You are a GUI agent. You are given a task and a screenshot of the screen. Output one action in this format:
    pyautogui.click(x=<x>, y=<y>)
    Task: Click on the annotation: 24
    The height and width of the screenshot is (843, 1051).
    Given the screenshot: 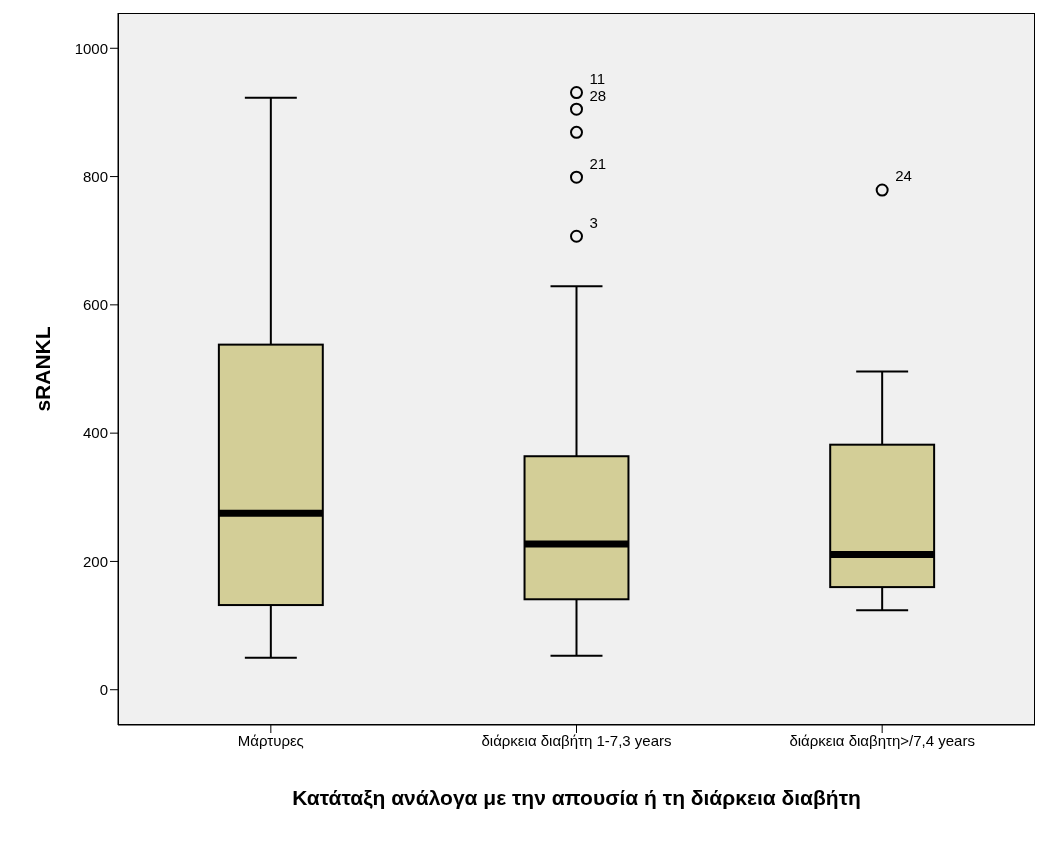 What is the action you would take?
    pyautogui.click(x=903, y=176)
    